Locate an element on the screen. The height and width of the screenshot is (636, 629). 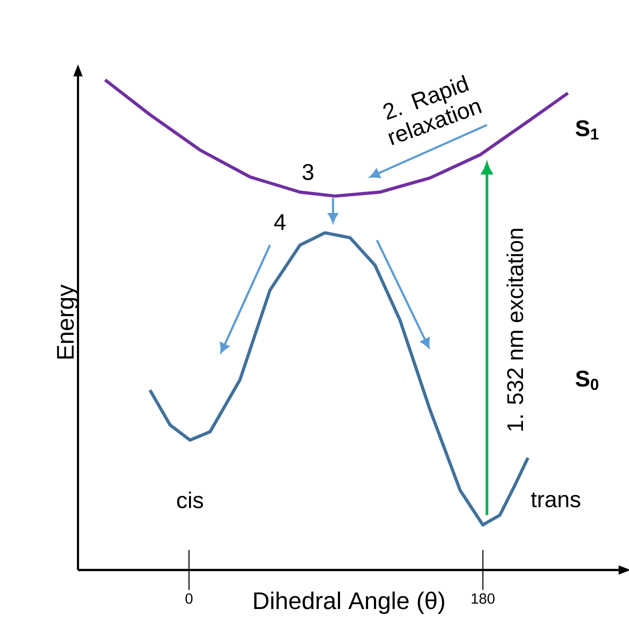
annotation: 1. 532 nm excitation is located at coordinates (515, 329).